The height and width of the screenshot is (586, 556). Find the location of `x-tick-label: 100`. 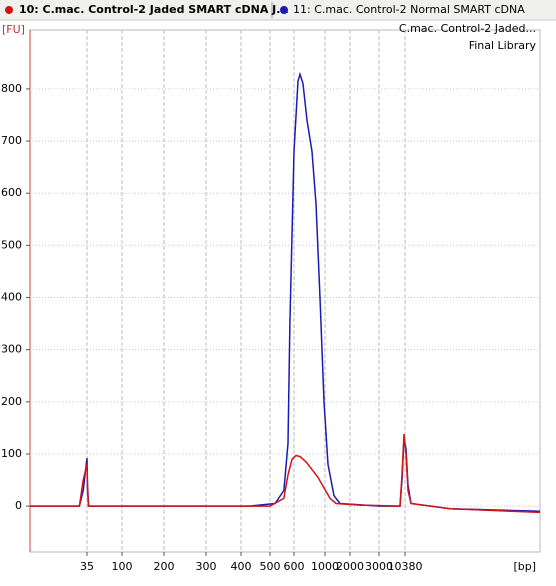

x-tick-label: 100 is located at coordinates (122, 566).